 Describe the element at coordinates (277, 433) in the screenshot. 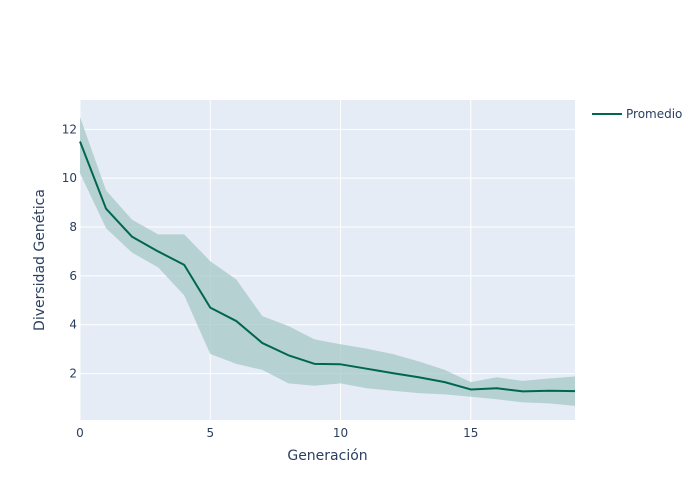

I see `x-axis-ticks: 0 5 10 15` at that location.